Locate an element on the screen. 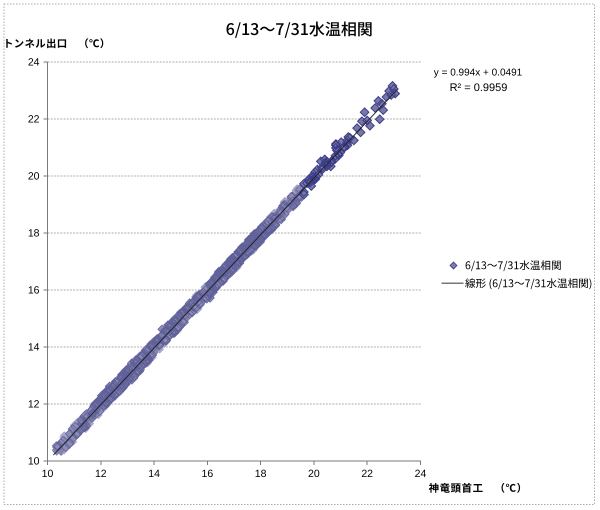  svg-text: y = 0.994x + 0.0491 is located at coordinates (478, 72).